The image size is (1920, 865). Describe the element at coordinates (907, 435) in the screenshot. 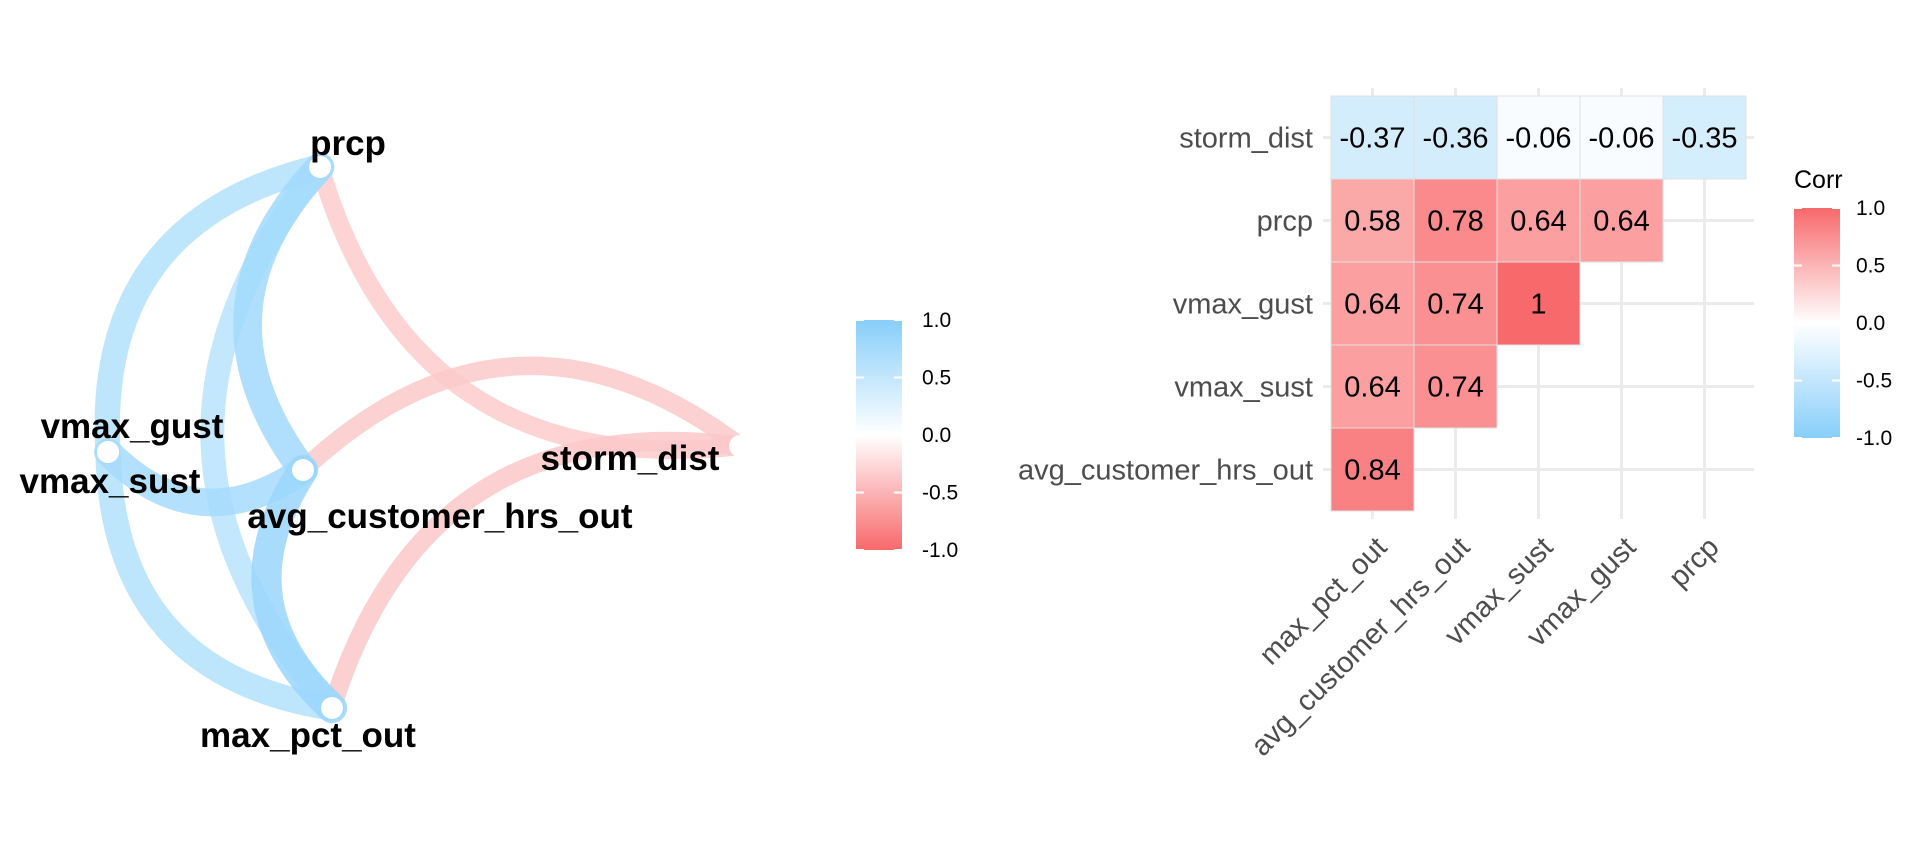

I see `network-legend: 1.0 0.5 0.0 -0.5 -1.0` at that location.